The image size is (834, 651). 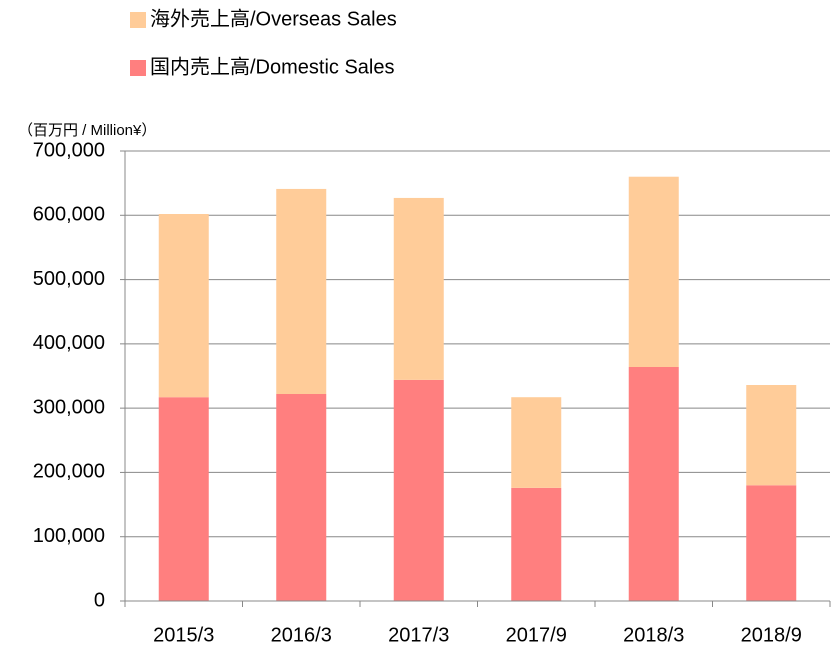 I want to click on x-tick-label: 2017/9, so click(x=536, y=635).